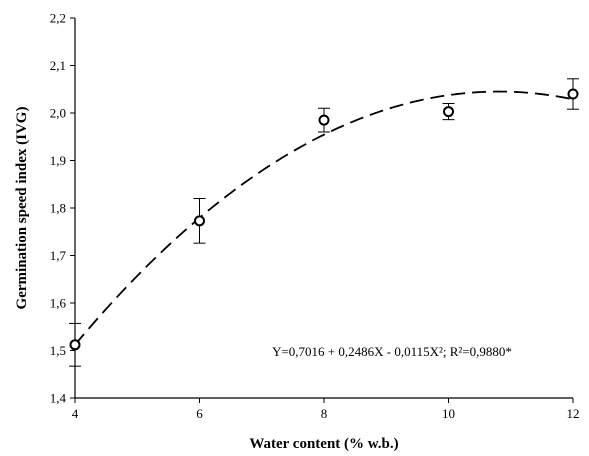 The image size is (589, 456). What do you see at coordinates (58, 18) in the screenshot?
I see `y-tick-label: 2,2` at bounding box center [58, 18].